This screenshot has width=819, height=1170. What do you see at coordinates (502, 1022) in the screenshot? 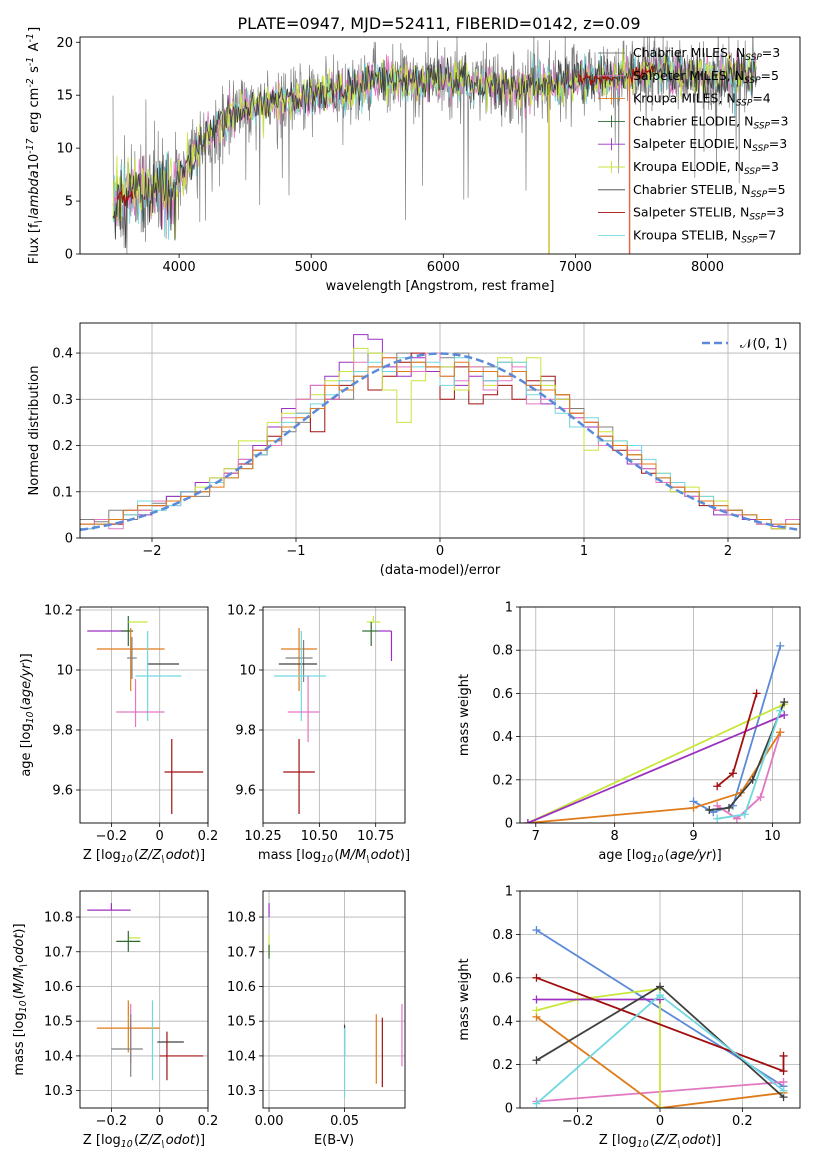
I see `y-tick-label: 0.4` at bounding box center [502, 1022].